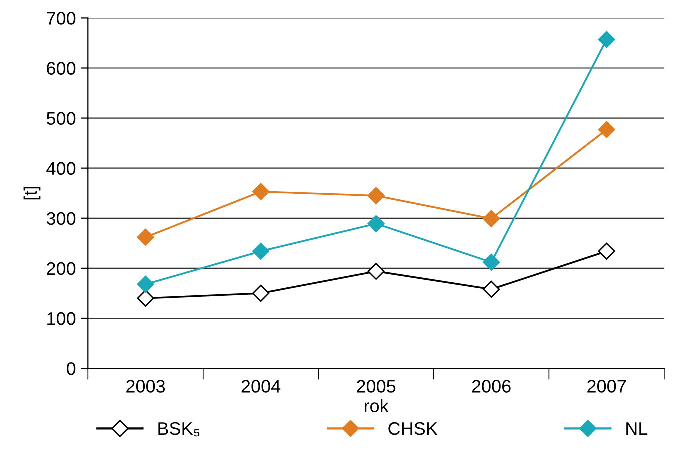 Image resolution: width=678 pixels, height=455 pixels. I want to click on y-tick-label: 400, so click(61, 169).